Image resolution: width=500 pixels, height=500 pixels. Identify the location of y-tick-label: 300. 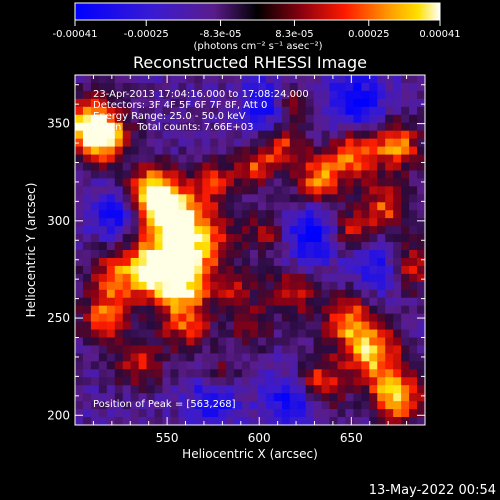
(58, 221).